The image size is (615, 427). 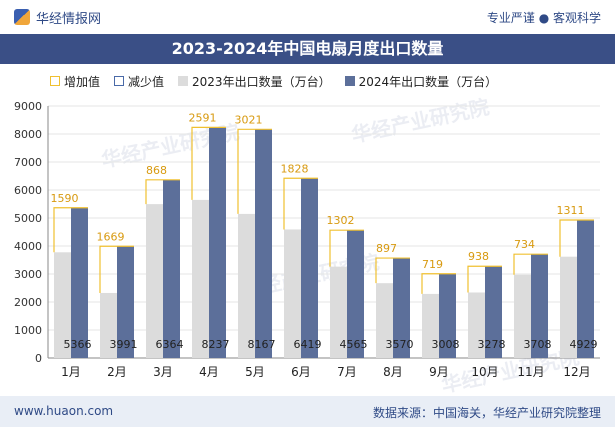 I want to click on change-label: 868, so click(x=156, y=170).